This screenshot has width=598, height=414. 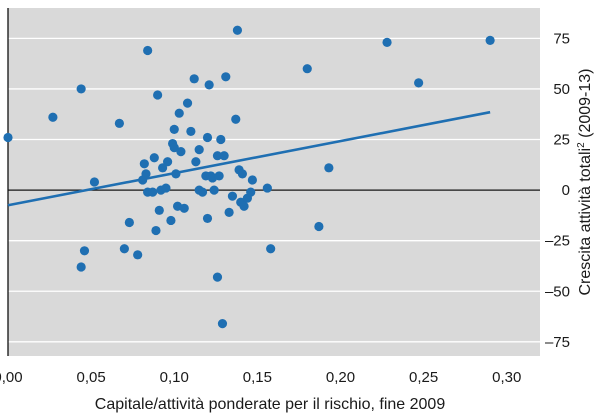 What do you see at coordinates (557, 342) in the screenshot?
I see `y-tick-label: –75` at bounding box center [557, 342].